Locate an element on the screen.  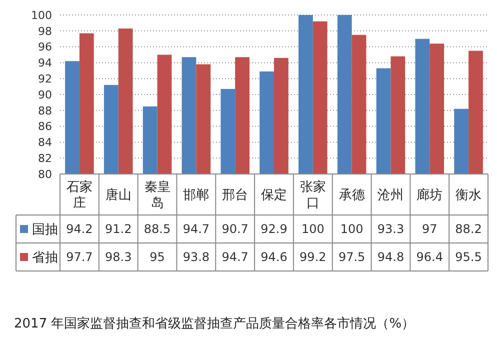
data-label: 93.8 is located at coordinates (196, 257).